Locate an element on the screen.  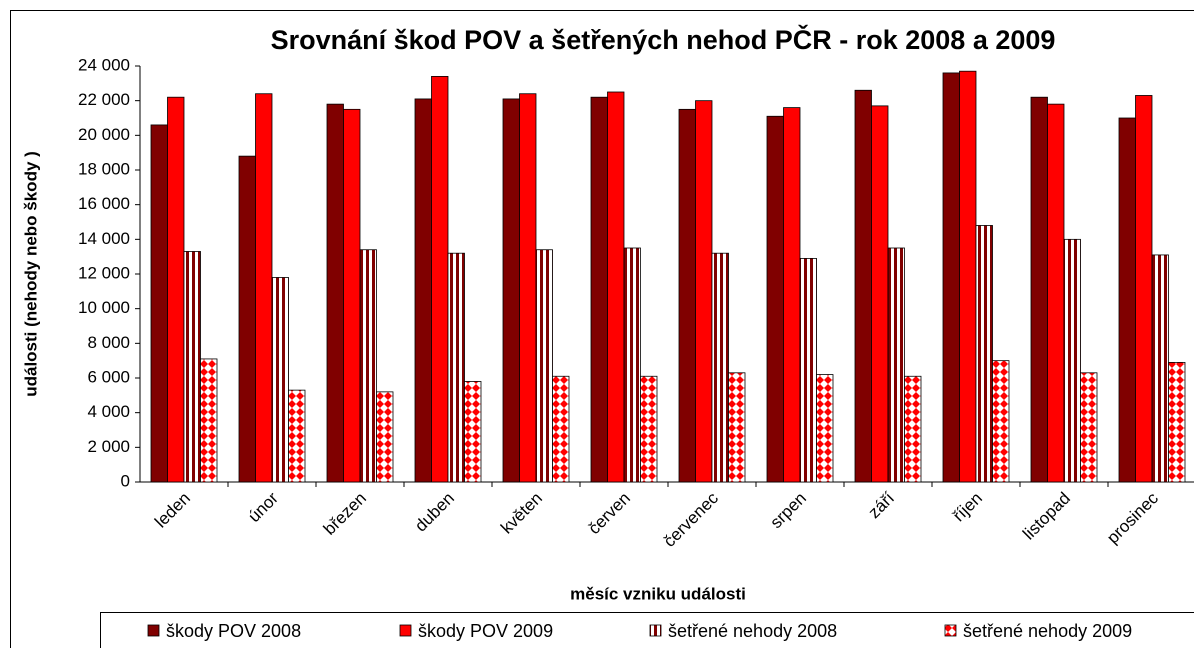
x-tick-label: září is located at coordinates (882, 505).